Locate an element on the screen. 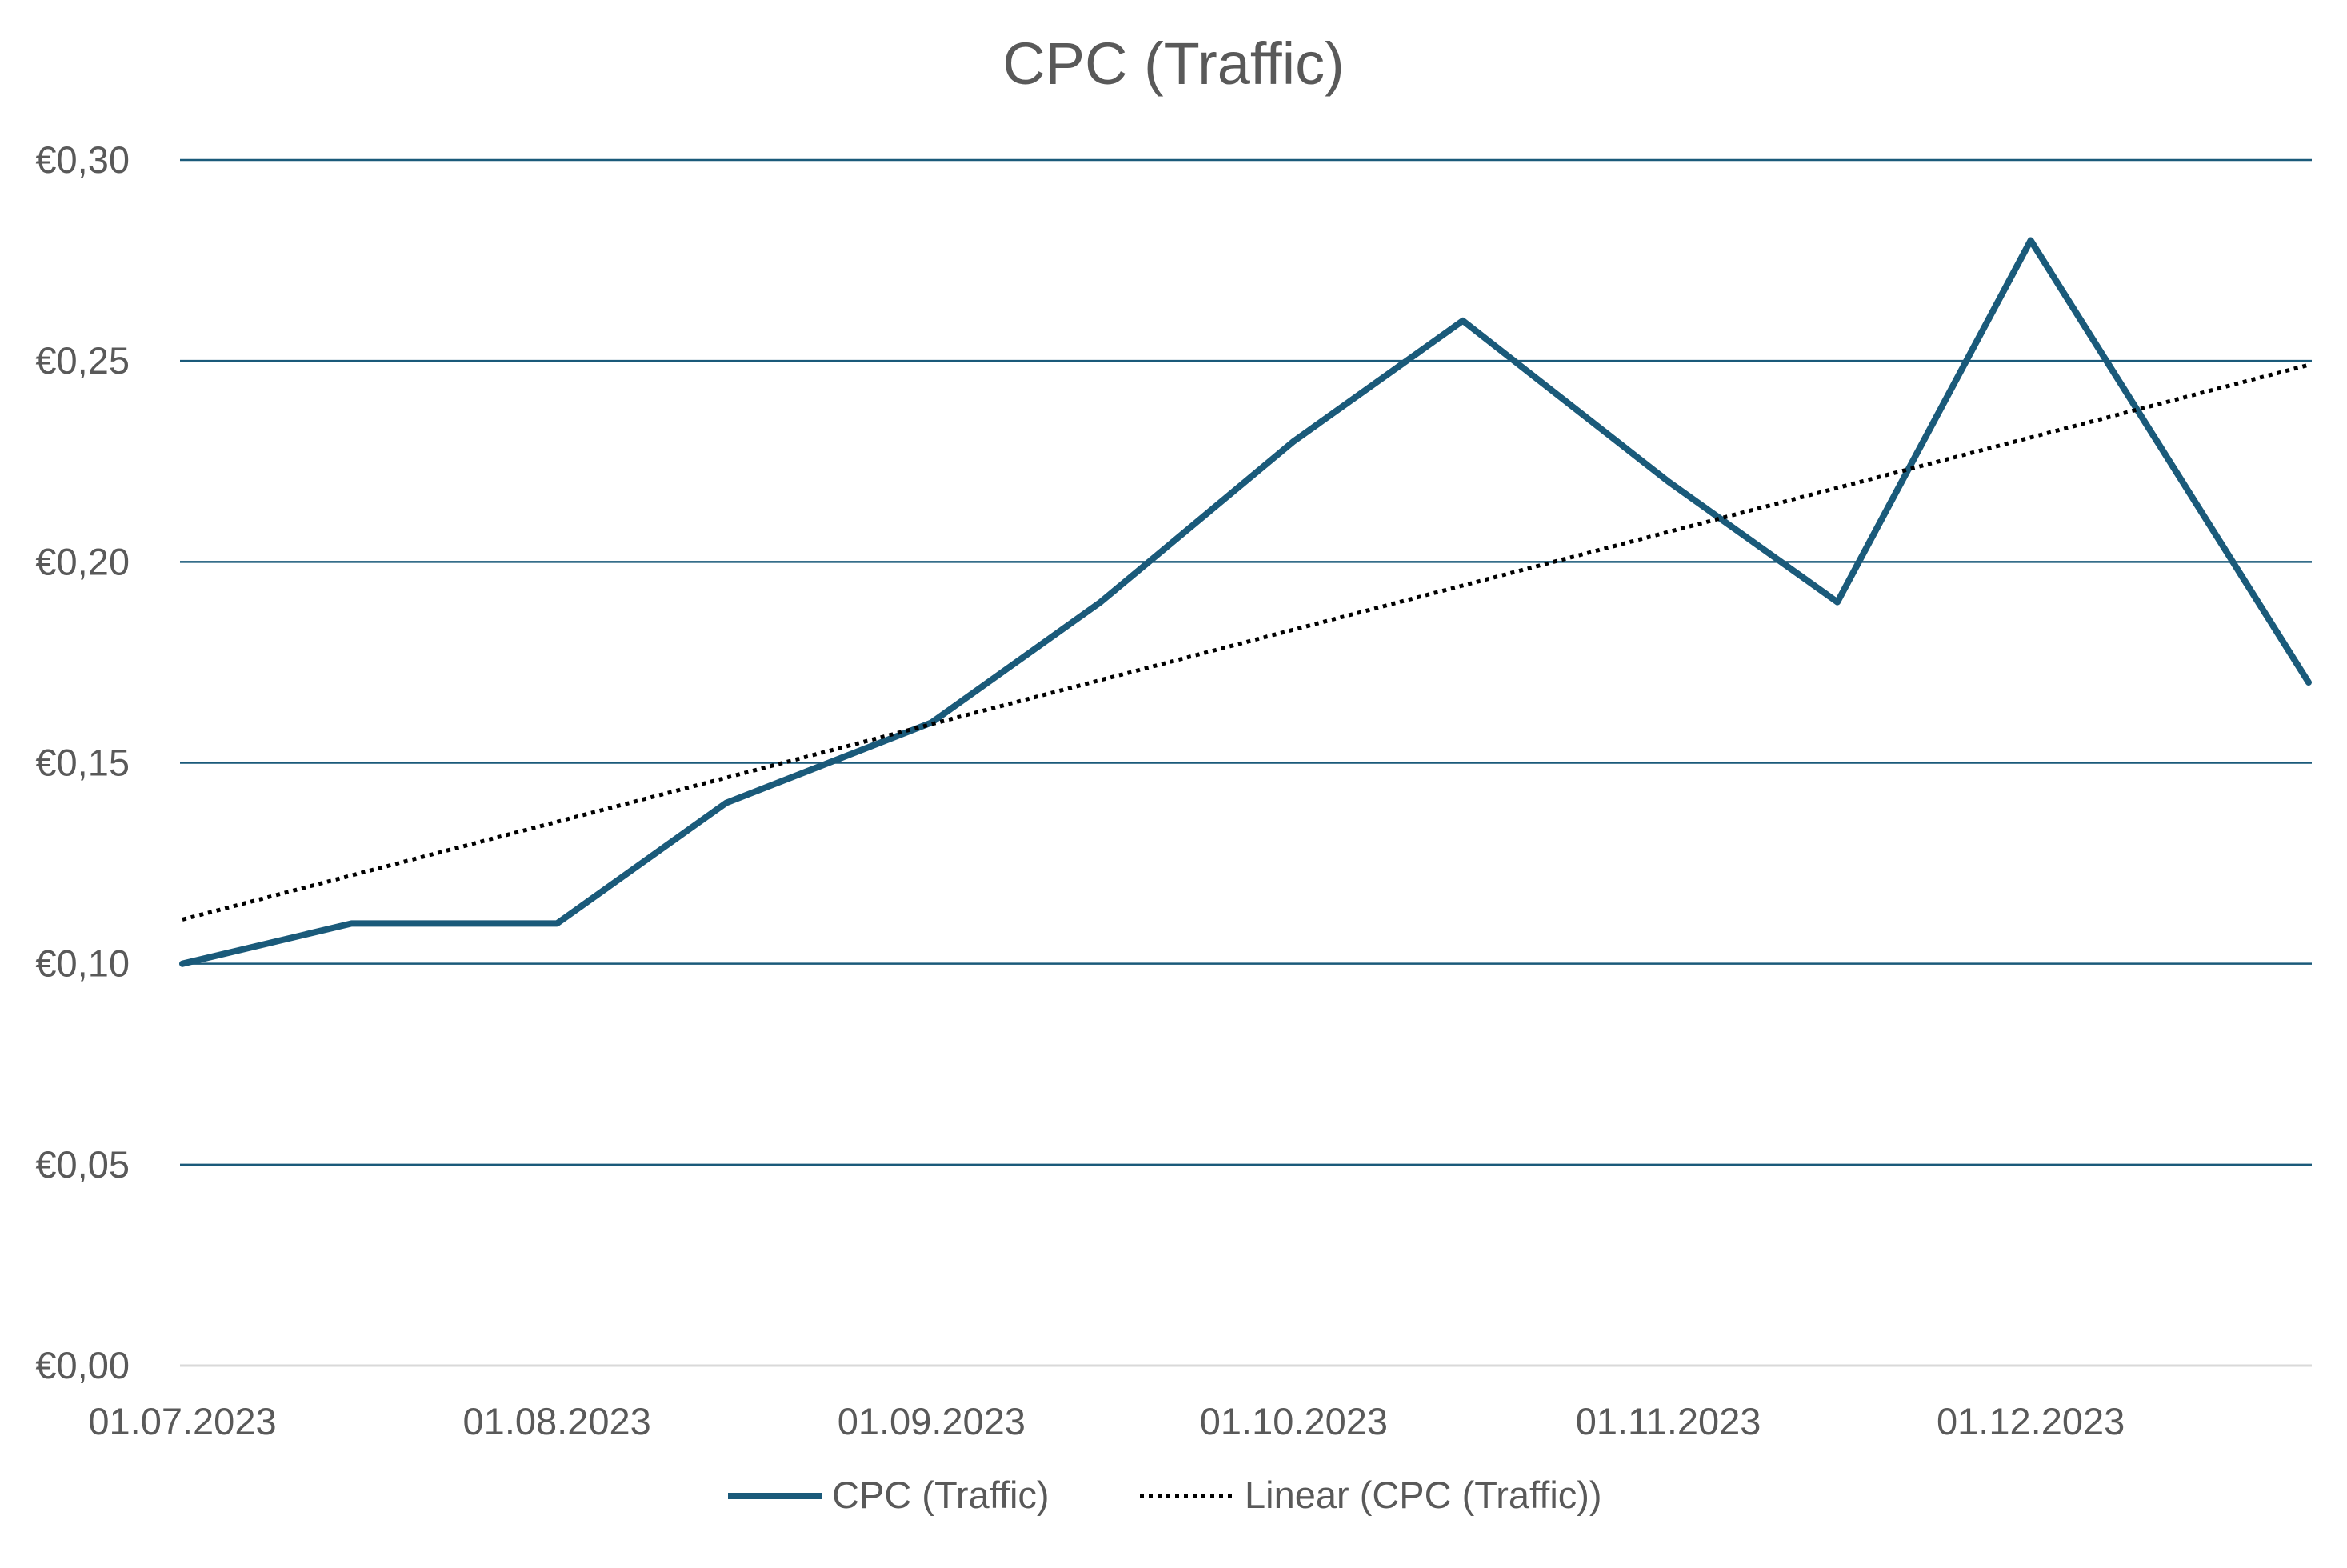  y-tick-label: €0,15 is located at coordinates (83, 763).